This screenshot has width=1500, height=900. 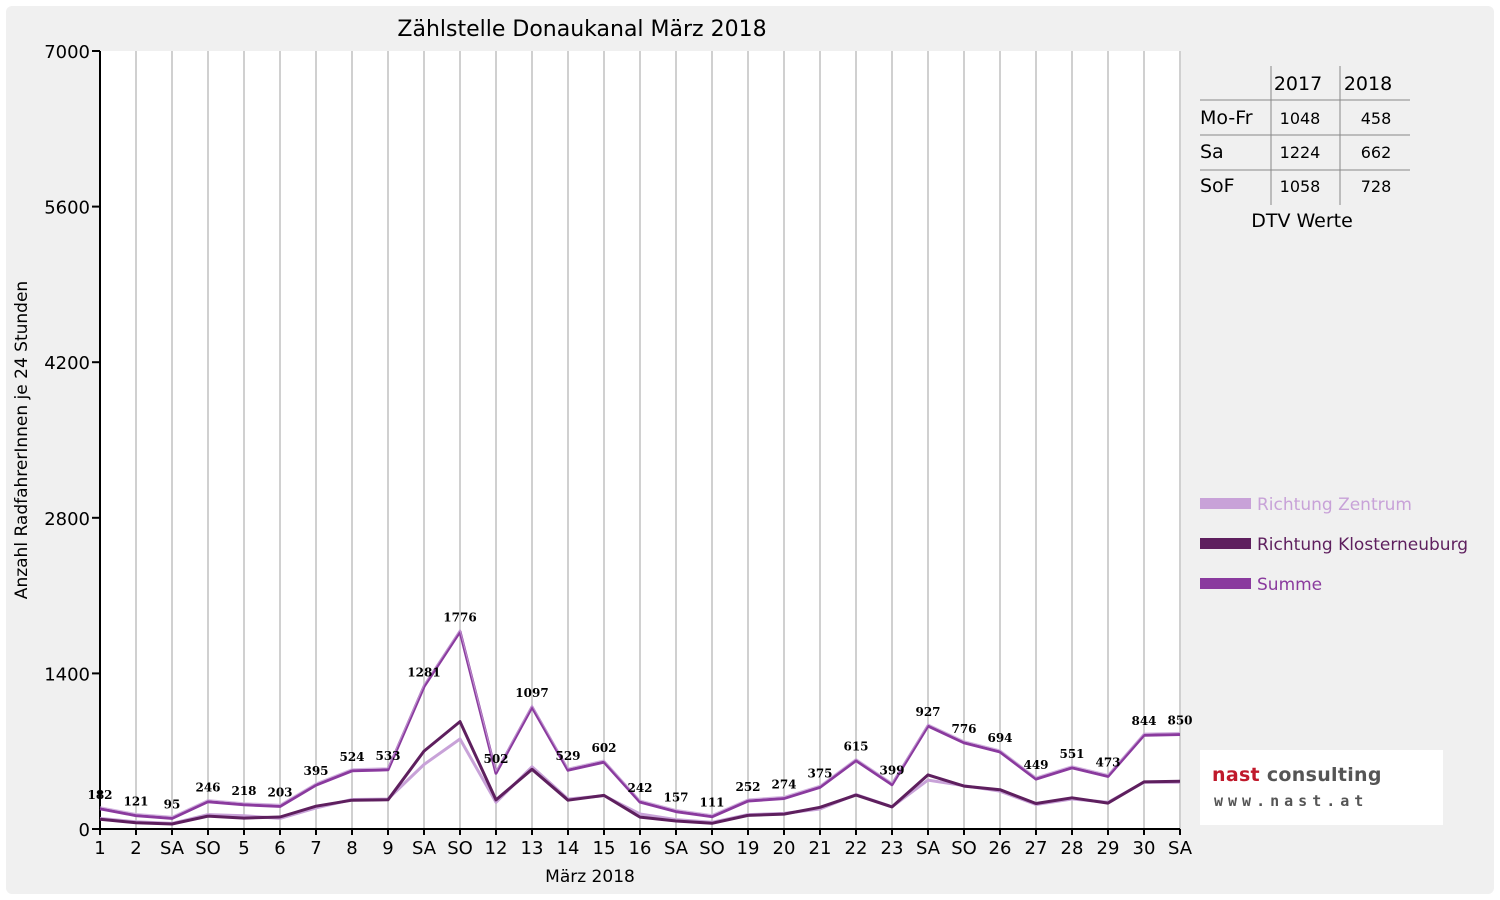 I want to click on legend-label-1: Richtung Klosterneuburg, so click(x=1362, y=545).